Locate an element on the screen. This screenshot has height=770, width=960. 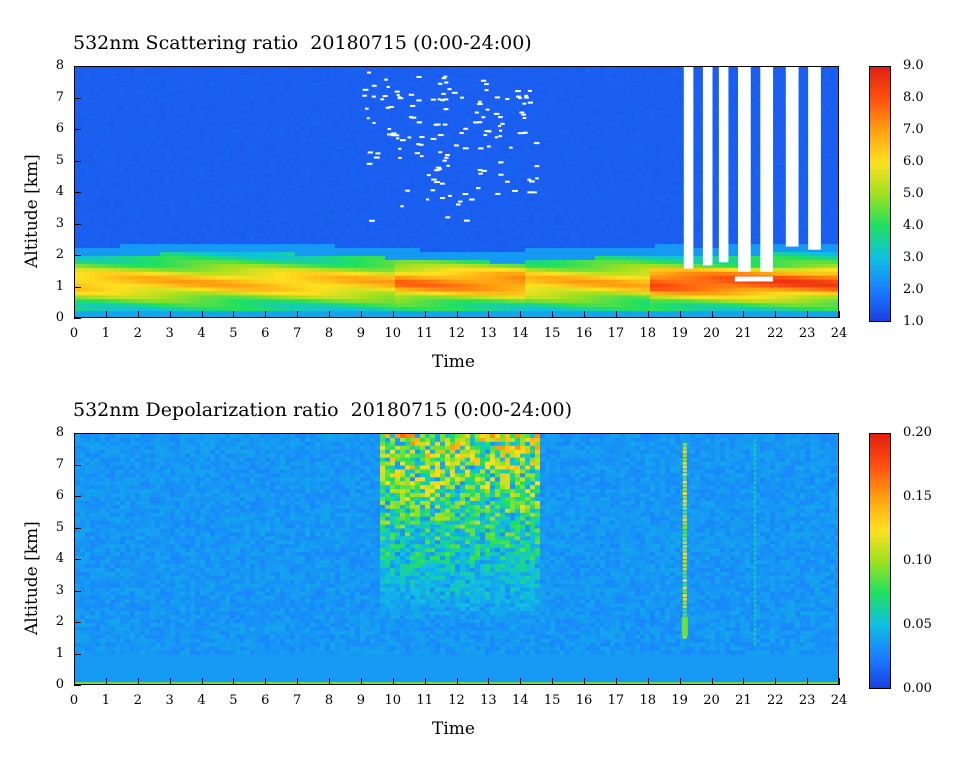
y-tick-label: 1 is located at coordinates (54, 653).